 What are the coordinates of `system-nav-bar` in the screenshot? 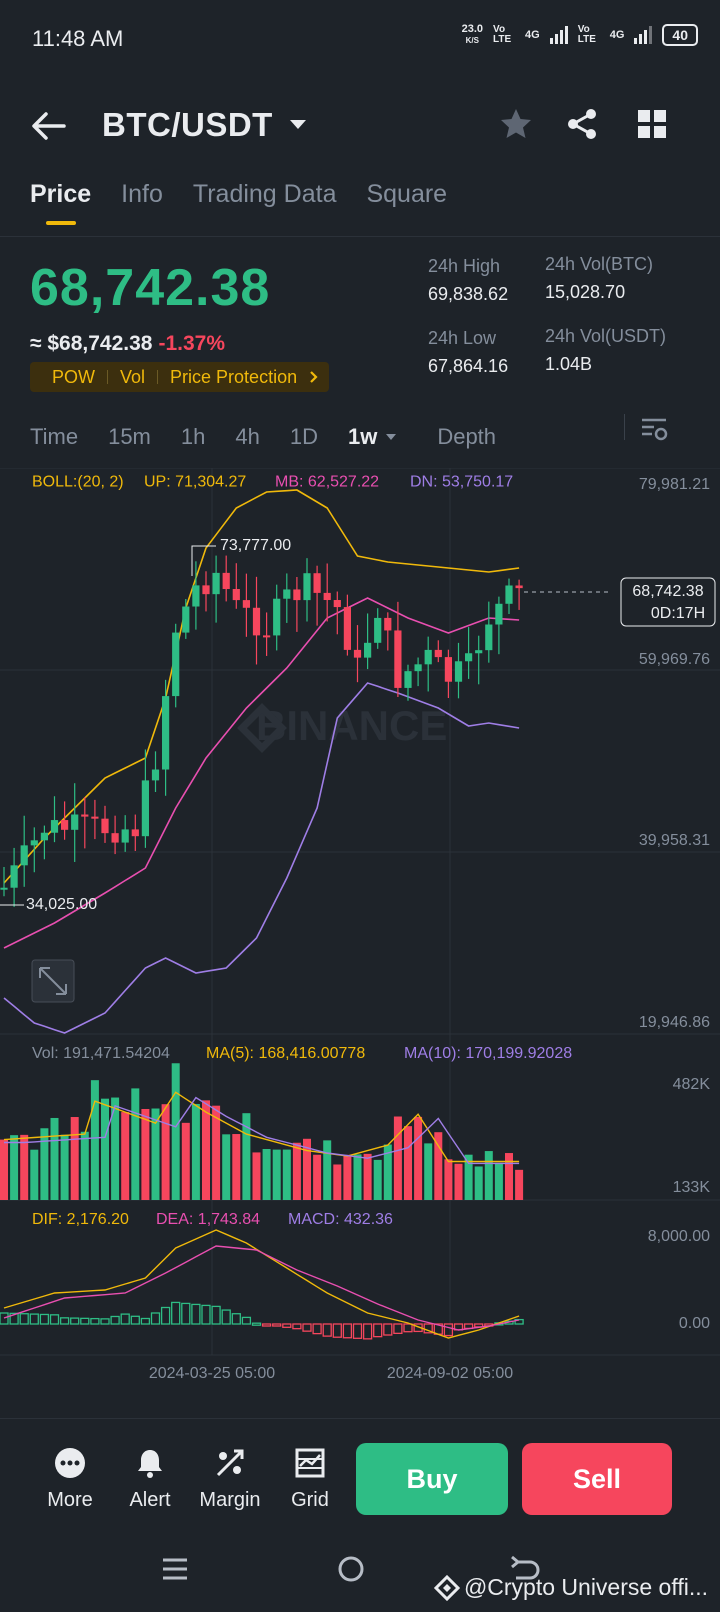 It's located at (360, 1576).